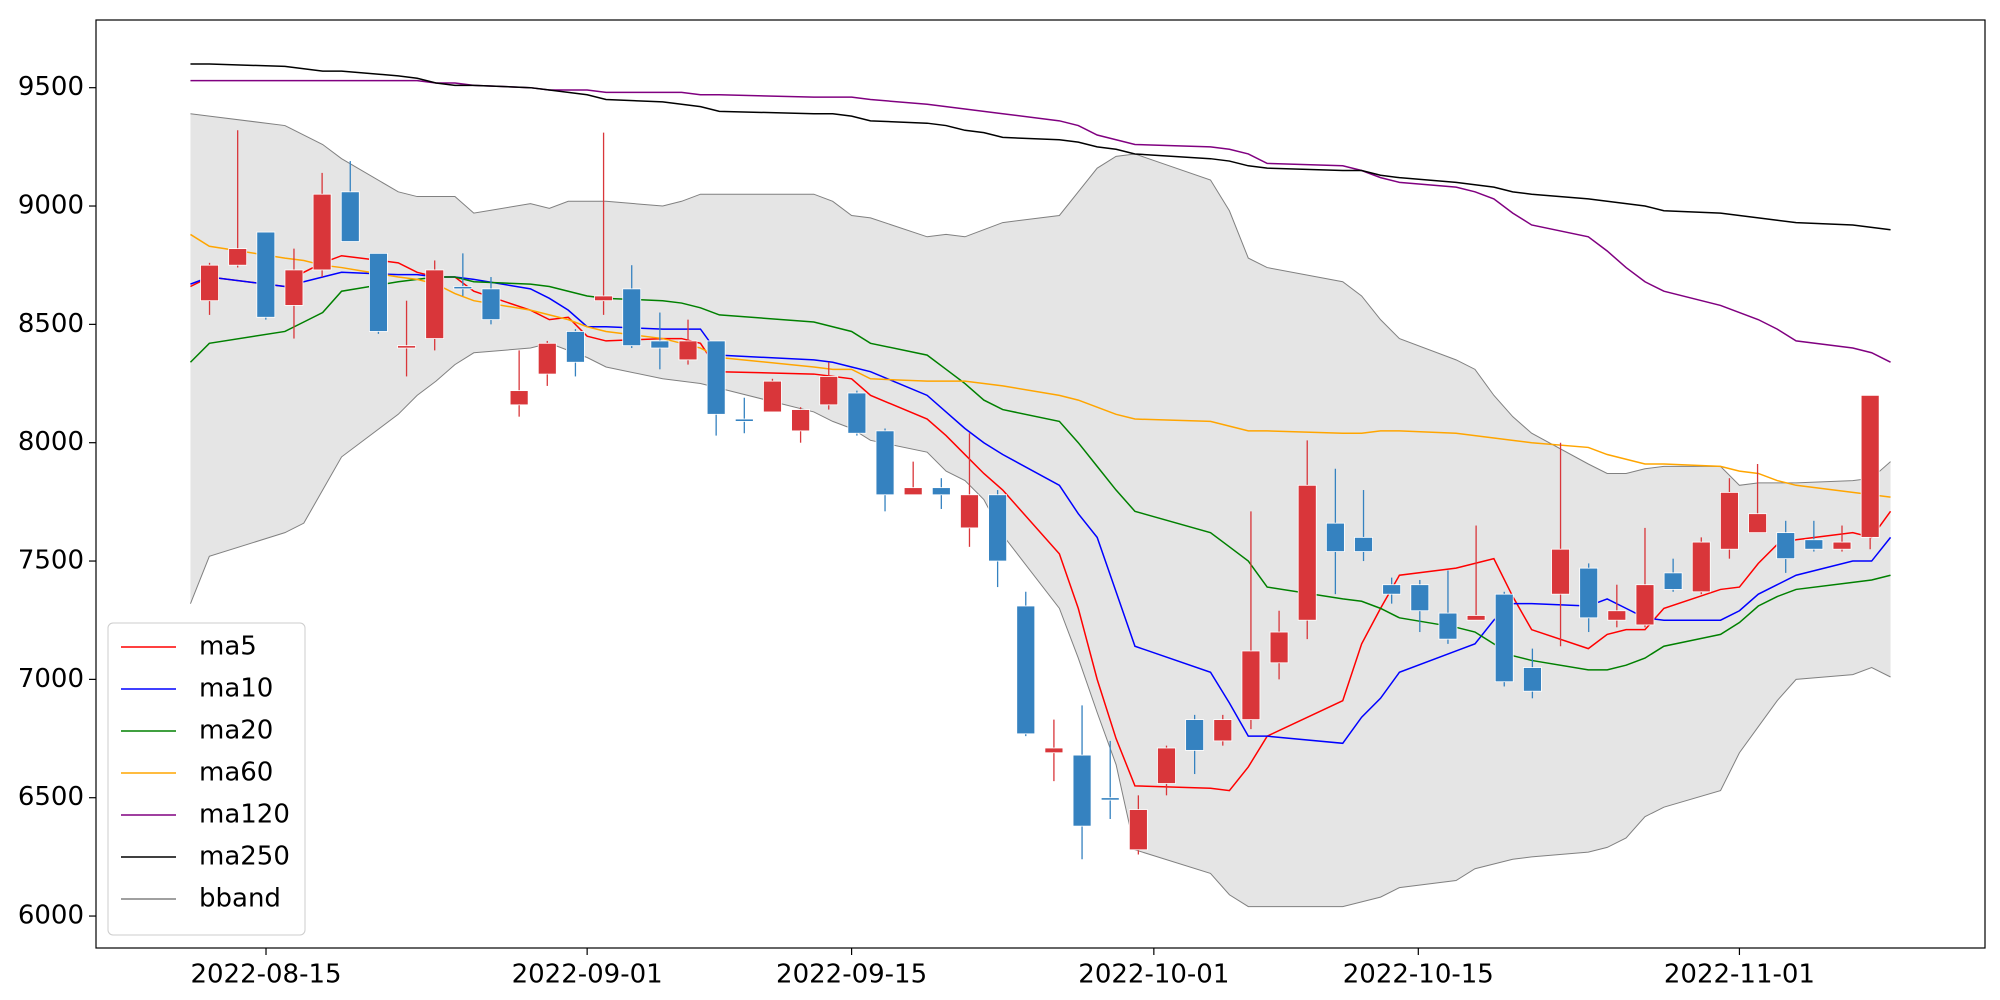 The width and height of the screenshot is (2000, 1000). Describe the element at coordinates (51, 324) in the screenshot. I see `y-tick-label: 8500` at that location.